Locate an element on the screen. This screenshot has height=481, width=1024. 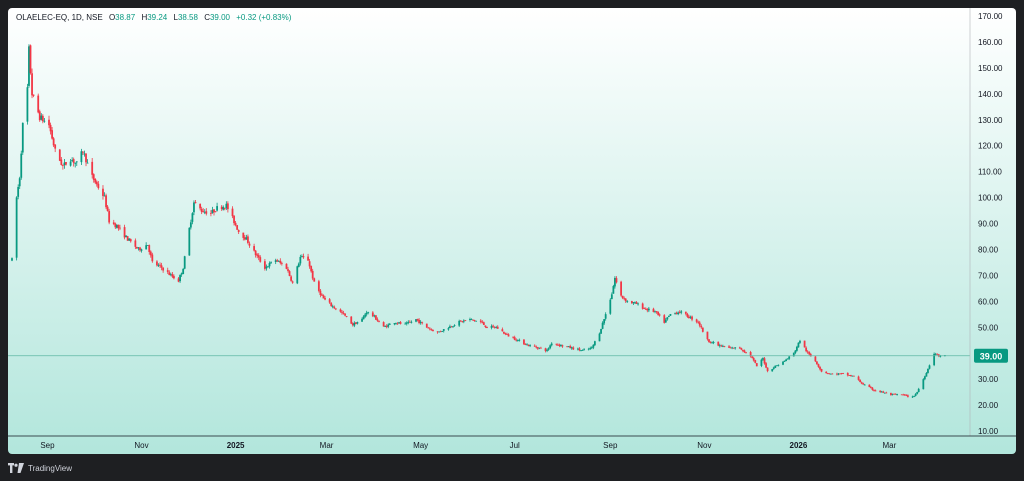
y-tick-label: 20.00 is located at coordinates (988, 405).